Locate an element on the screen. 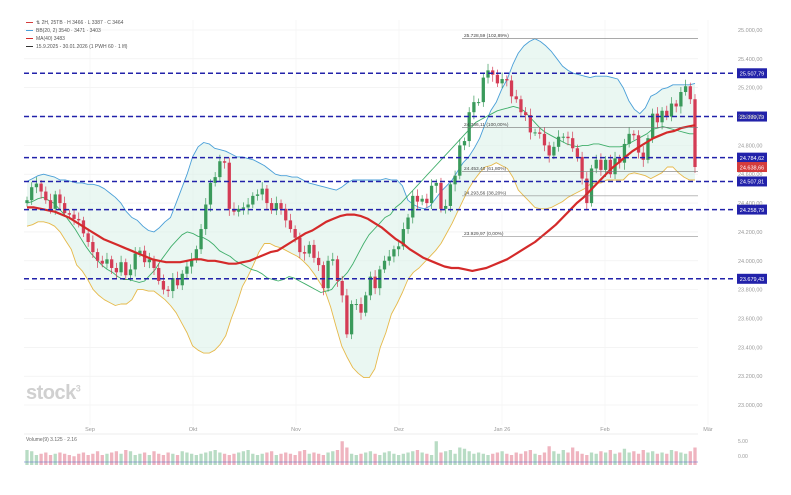 Image resolution: width=791 pixels, height=495 pixels. legend-price-text: ⇅ 2H, 25TB · H 3466 · L 3387 · C 3464 is located at coordinates (80, 23).